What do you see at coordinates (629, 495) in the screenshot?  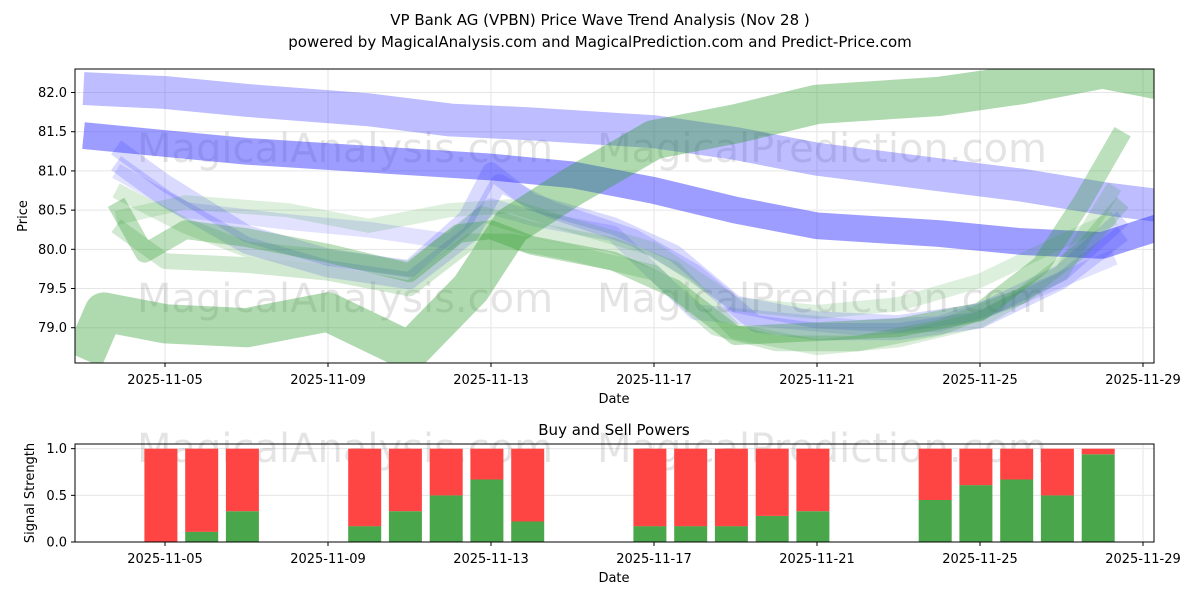 I see `signal-bars` at bounding box center [629, 495].